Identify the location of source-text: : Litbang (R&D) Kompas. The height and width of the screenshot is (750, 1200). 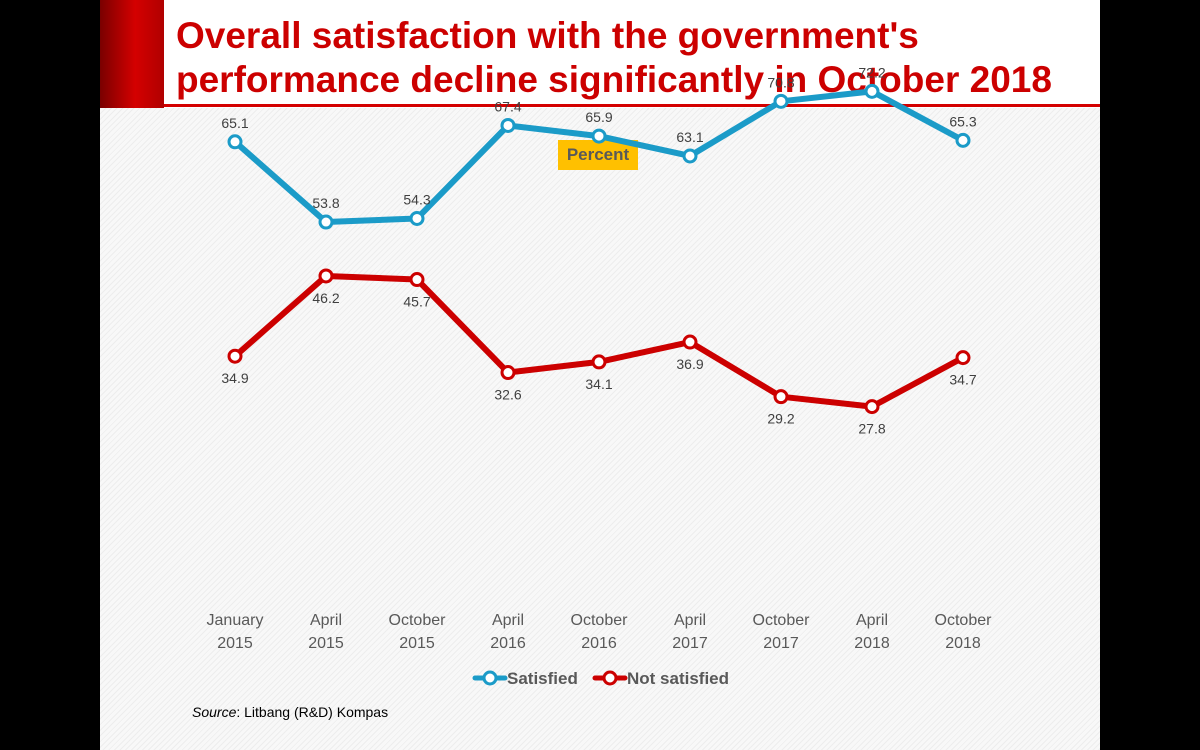
(312, 712).